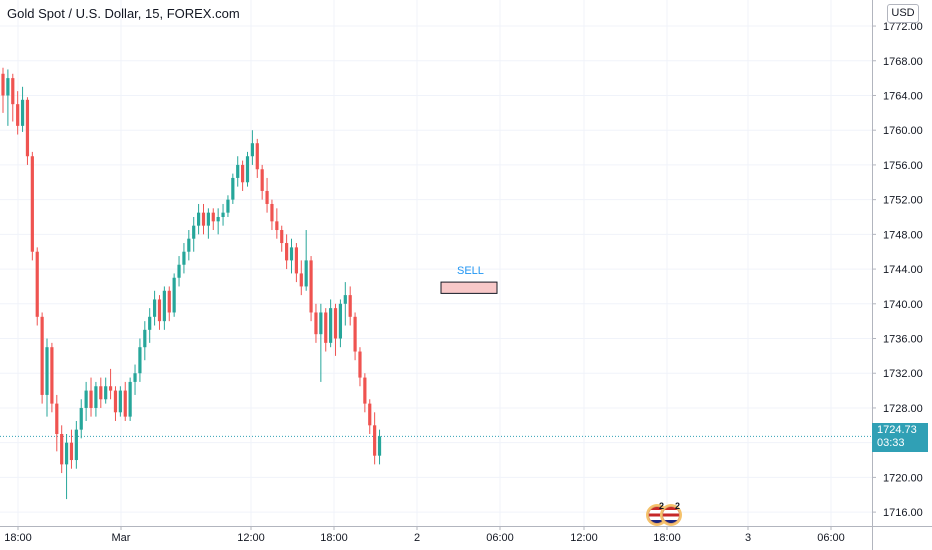 The height and width of the screenshot is (550, 932). I want to click on price-tick-label: 1720.00, so click(903, 478).